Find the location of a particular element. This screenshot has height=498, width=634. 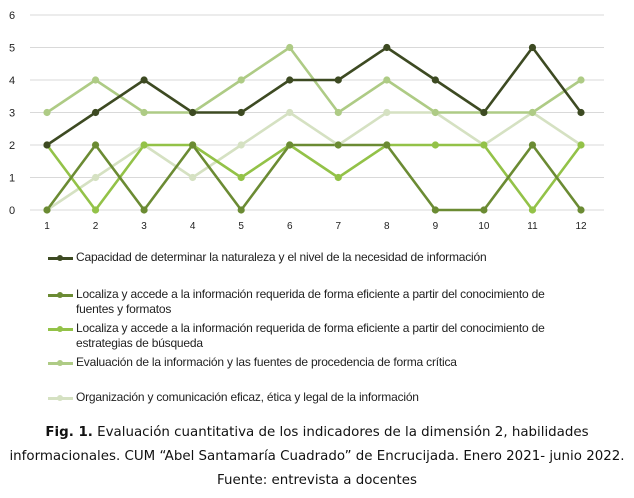

legend-swatch-organizacion is located at coordinates (60, 398).